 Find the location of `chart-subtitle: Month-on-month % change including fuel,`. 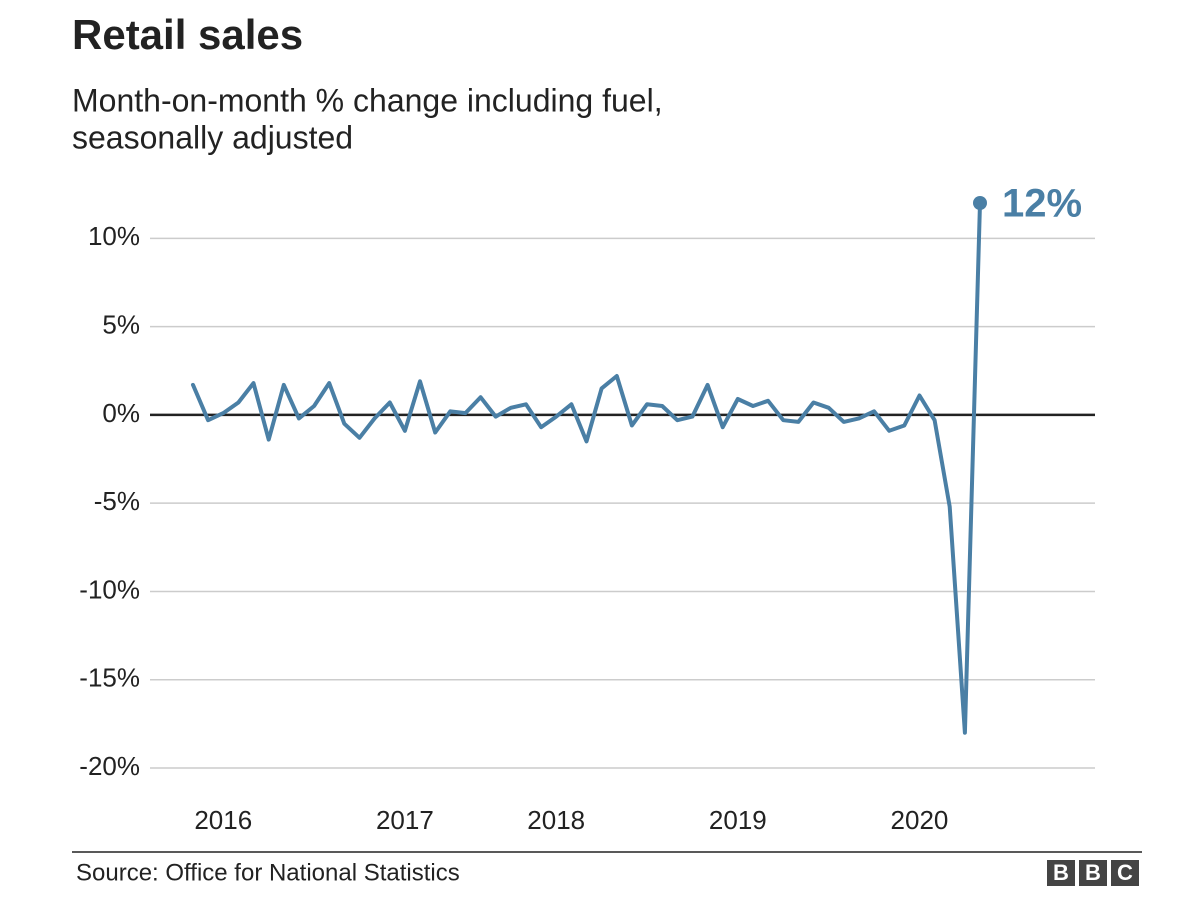

chart-subtitle: Month-on-month % change including fuel, is located at coordinates (367, 100).